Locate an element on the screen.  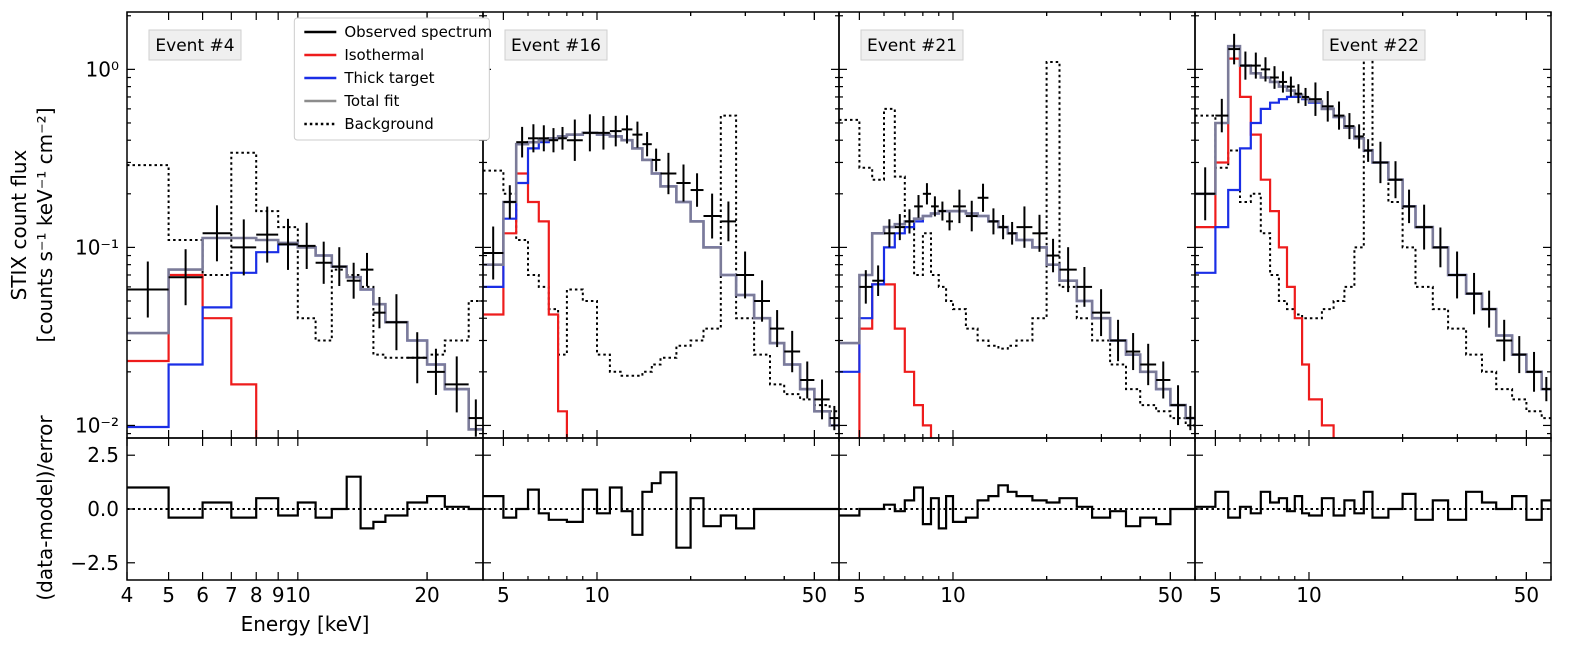
x-tick-label: 20 is located at coordinates (426, 595).